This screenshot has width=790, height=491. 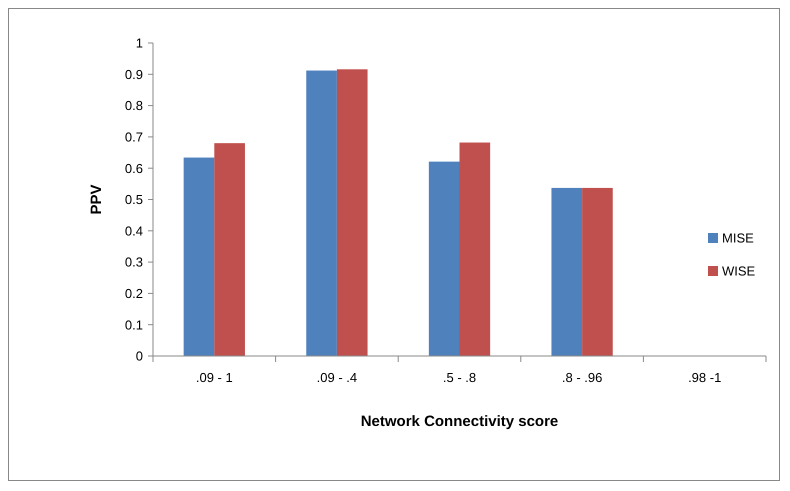 What do you see at coordinates (133, 293) in the screenshot?
I see `y-tick-label: 0.2` at bounding box center [133, 293].